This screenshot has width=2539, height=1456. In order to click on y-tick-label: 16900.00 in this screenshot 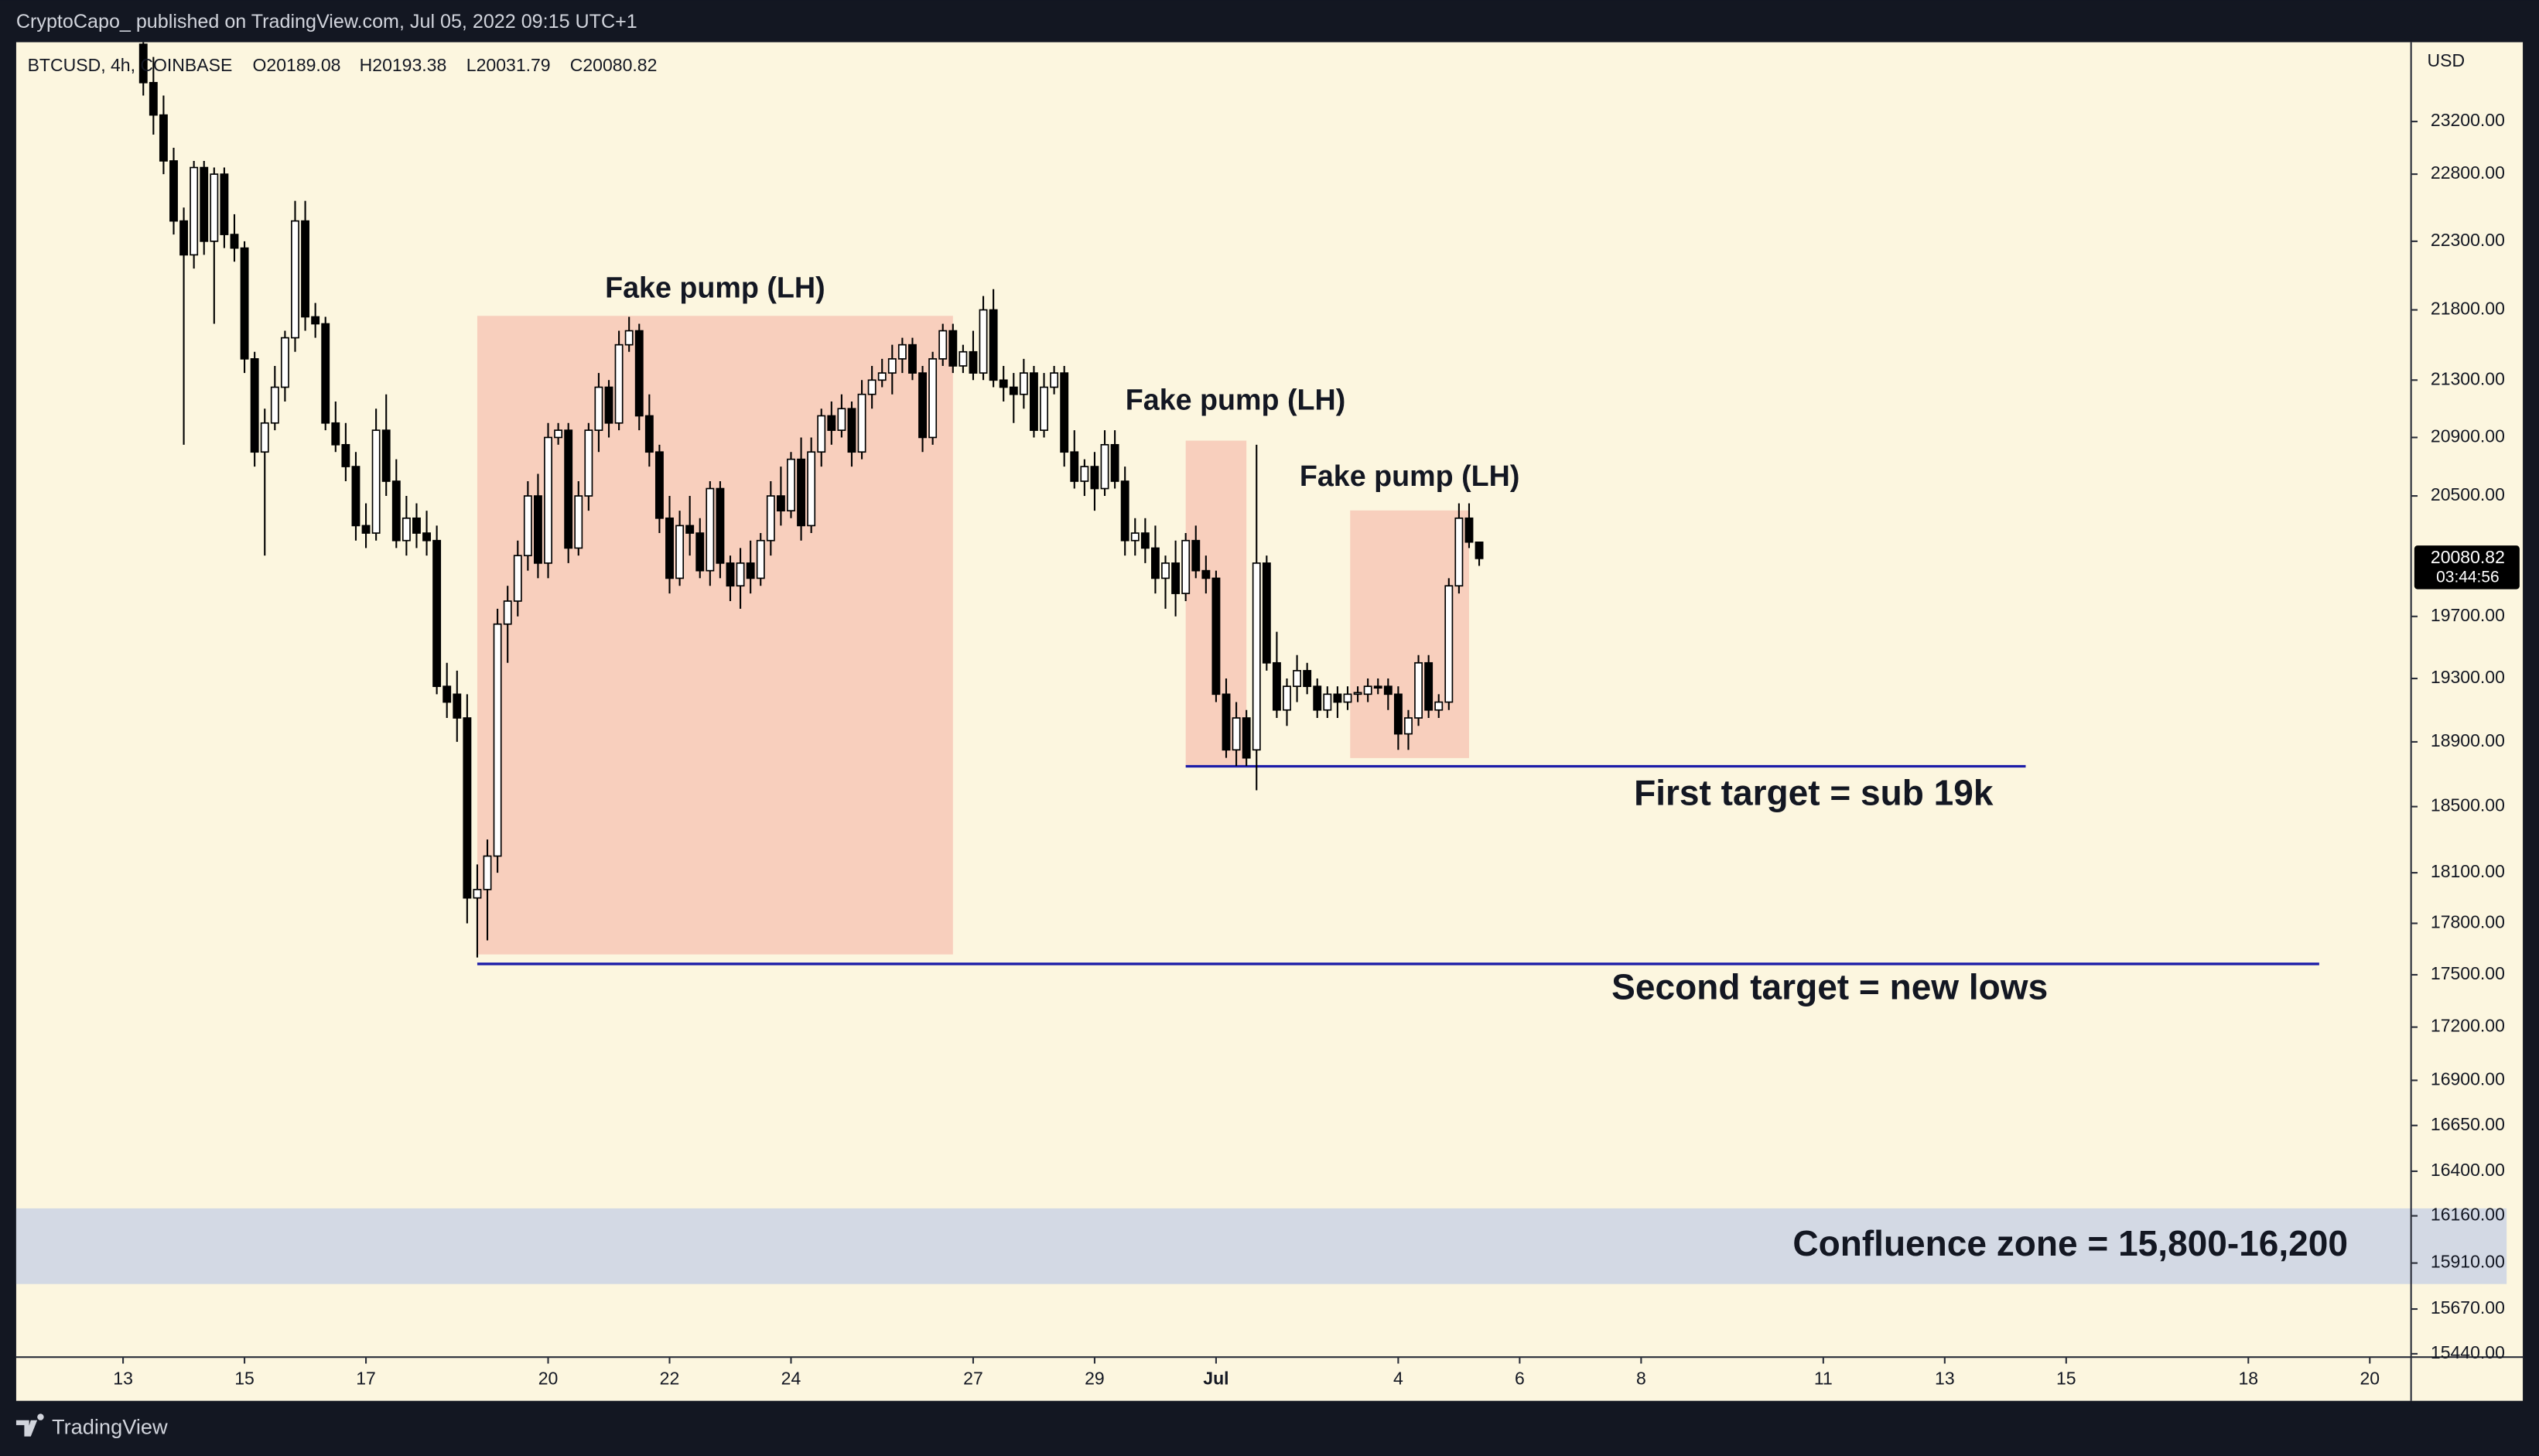, I will do `click(2468, 1079)`.